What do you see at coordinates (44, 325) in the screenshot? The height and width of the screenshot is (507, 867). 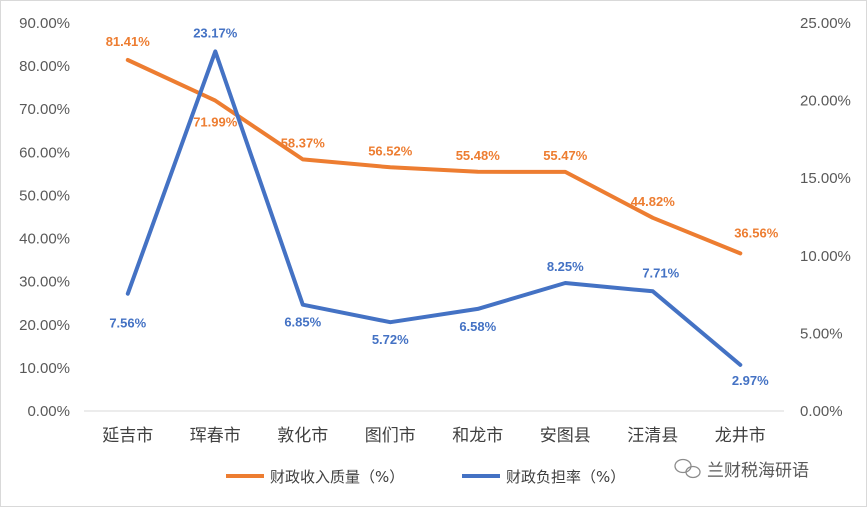 I see `left-tick-label: 20.00%` at bounding box center [44, 325].